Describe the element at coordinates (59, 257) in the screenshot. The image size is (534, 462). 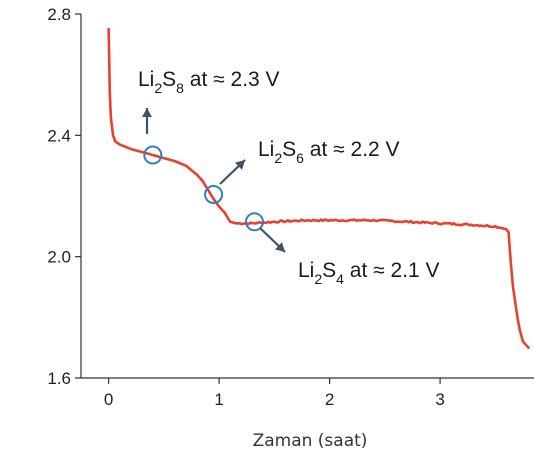
I see `y-tick-label: 2.0` at that location.